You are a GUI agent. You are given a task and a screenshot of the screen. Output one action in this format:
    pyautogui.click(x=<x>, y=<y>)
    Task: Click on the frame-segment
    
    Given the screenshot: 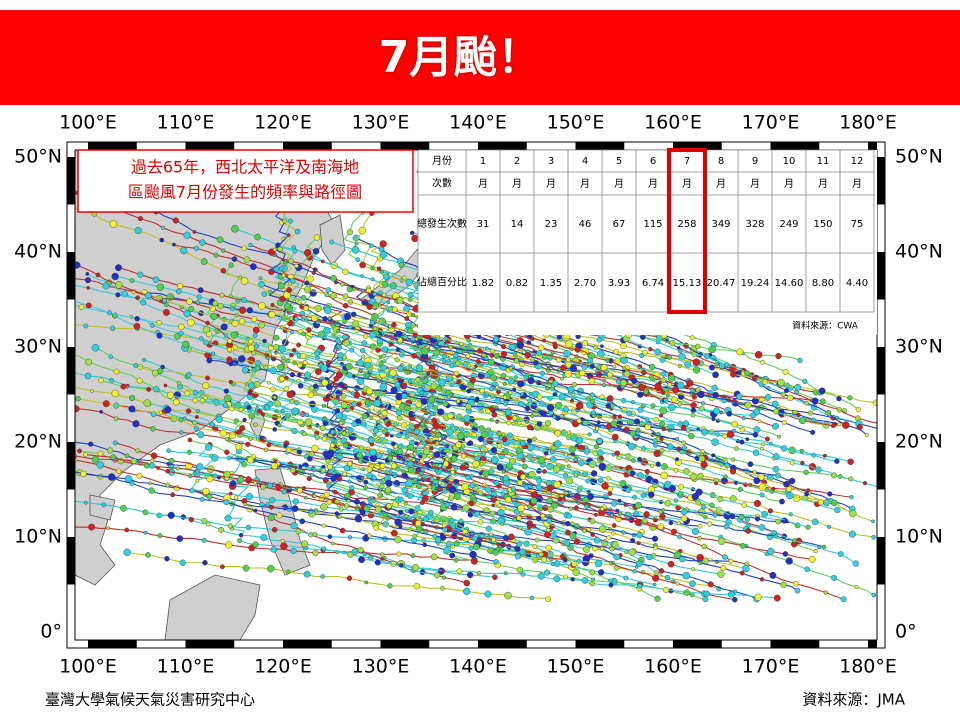 What is the action you would take?
    pyautogui.click(x=502, y=146)
    